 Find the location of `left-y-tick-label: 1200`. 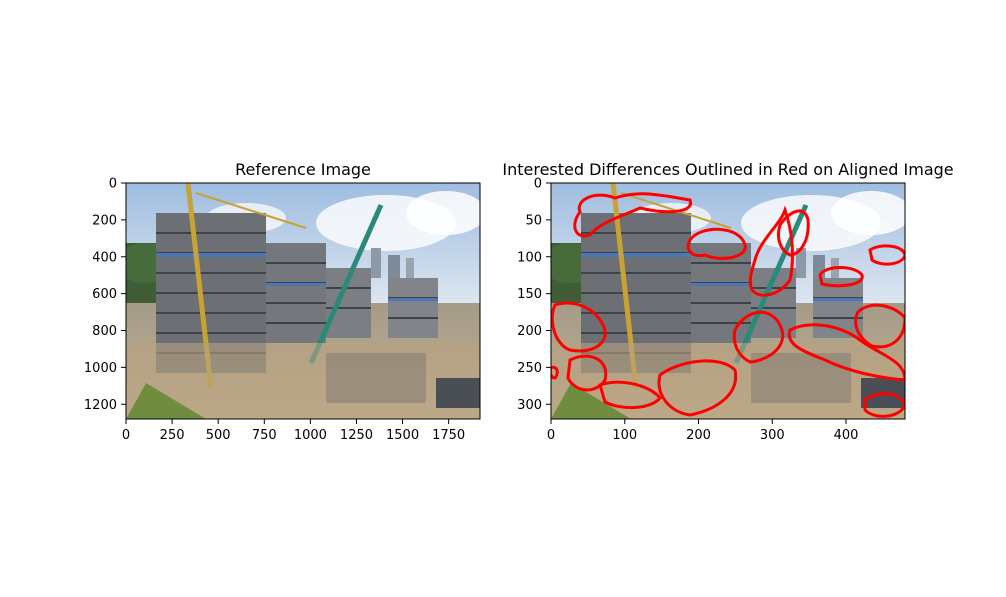

left-y-tick-label: 1200 is located at coordinates (100, 405).